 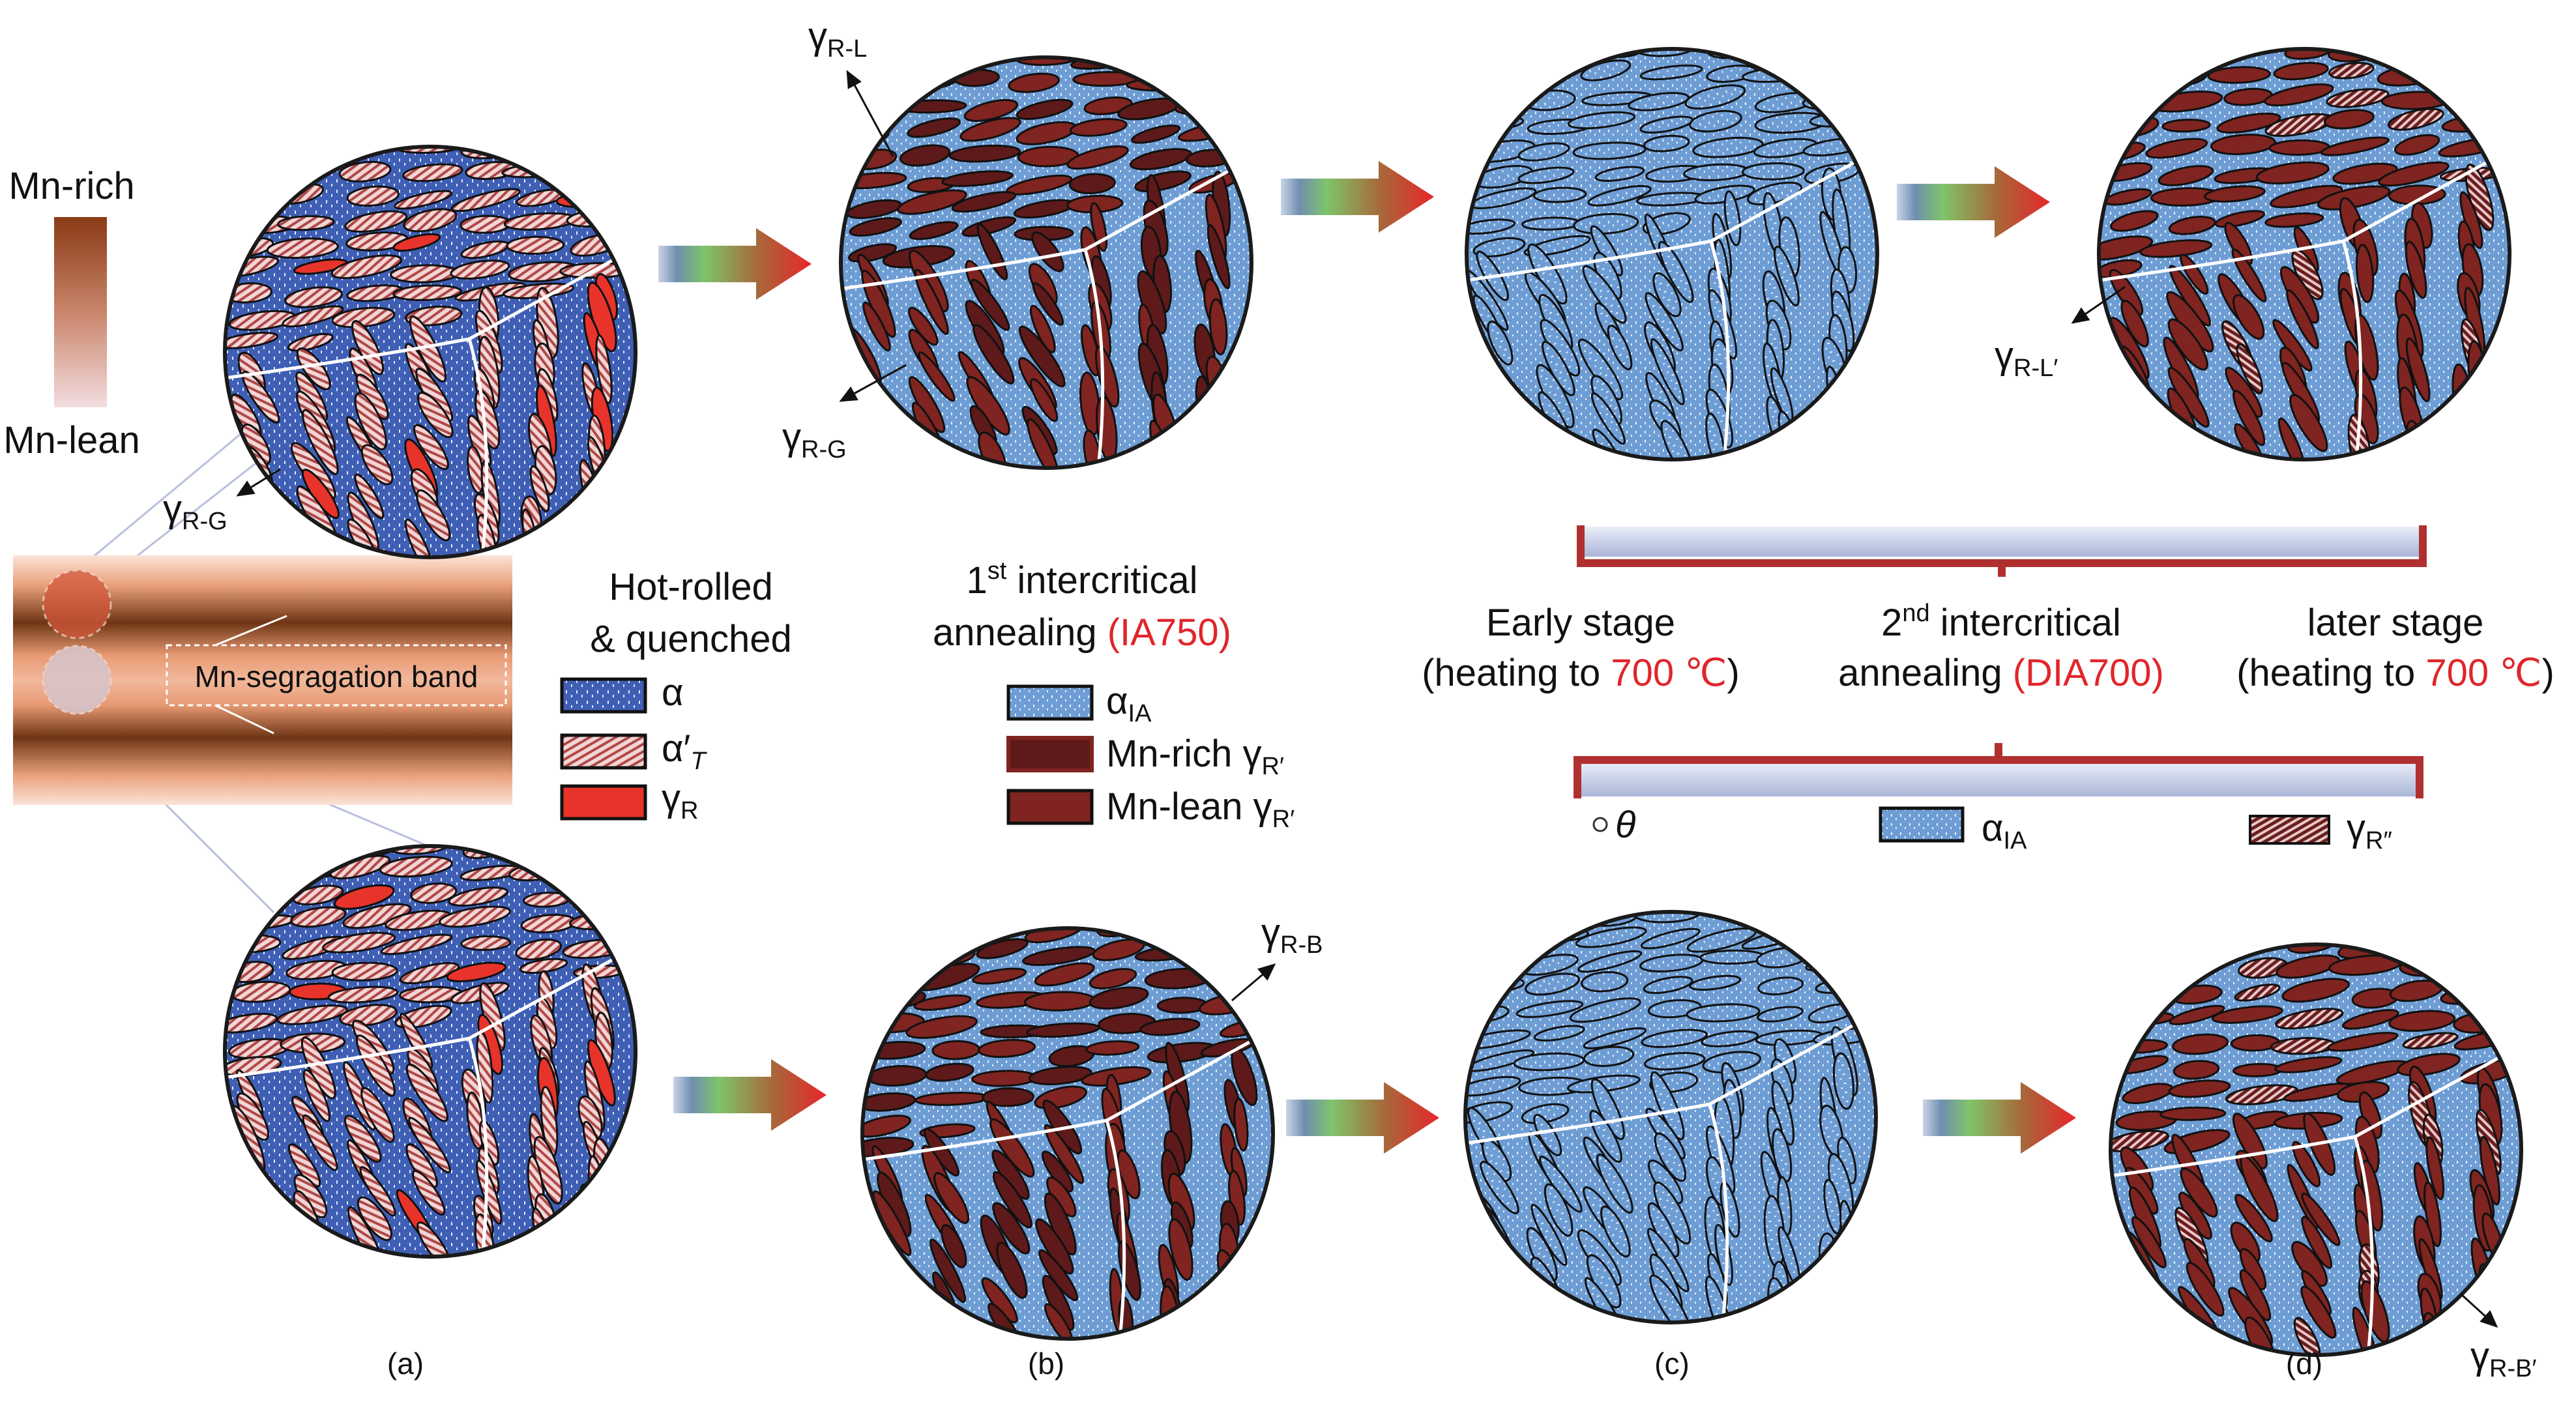 I want to click on second-ia-legend, so click(x=1961, y=825).